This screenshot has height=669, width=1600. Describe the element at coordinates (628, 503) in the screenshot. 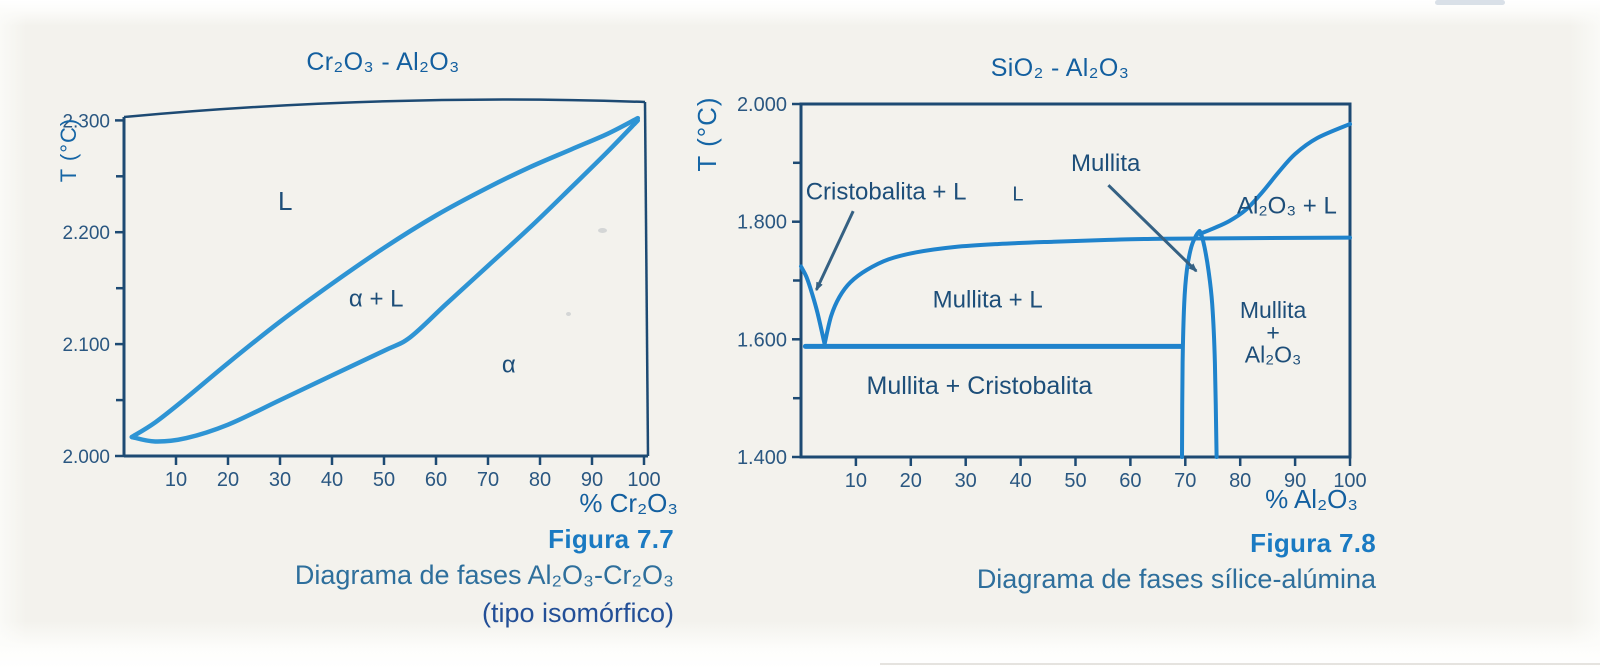

I see `figure-7-7-x-axis-label: % Cr₂O₃` at that location.